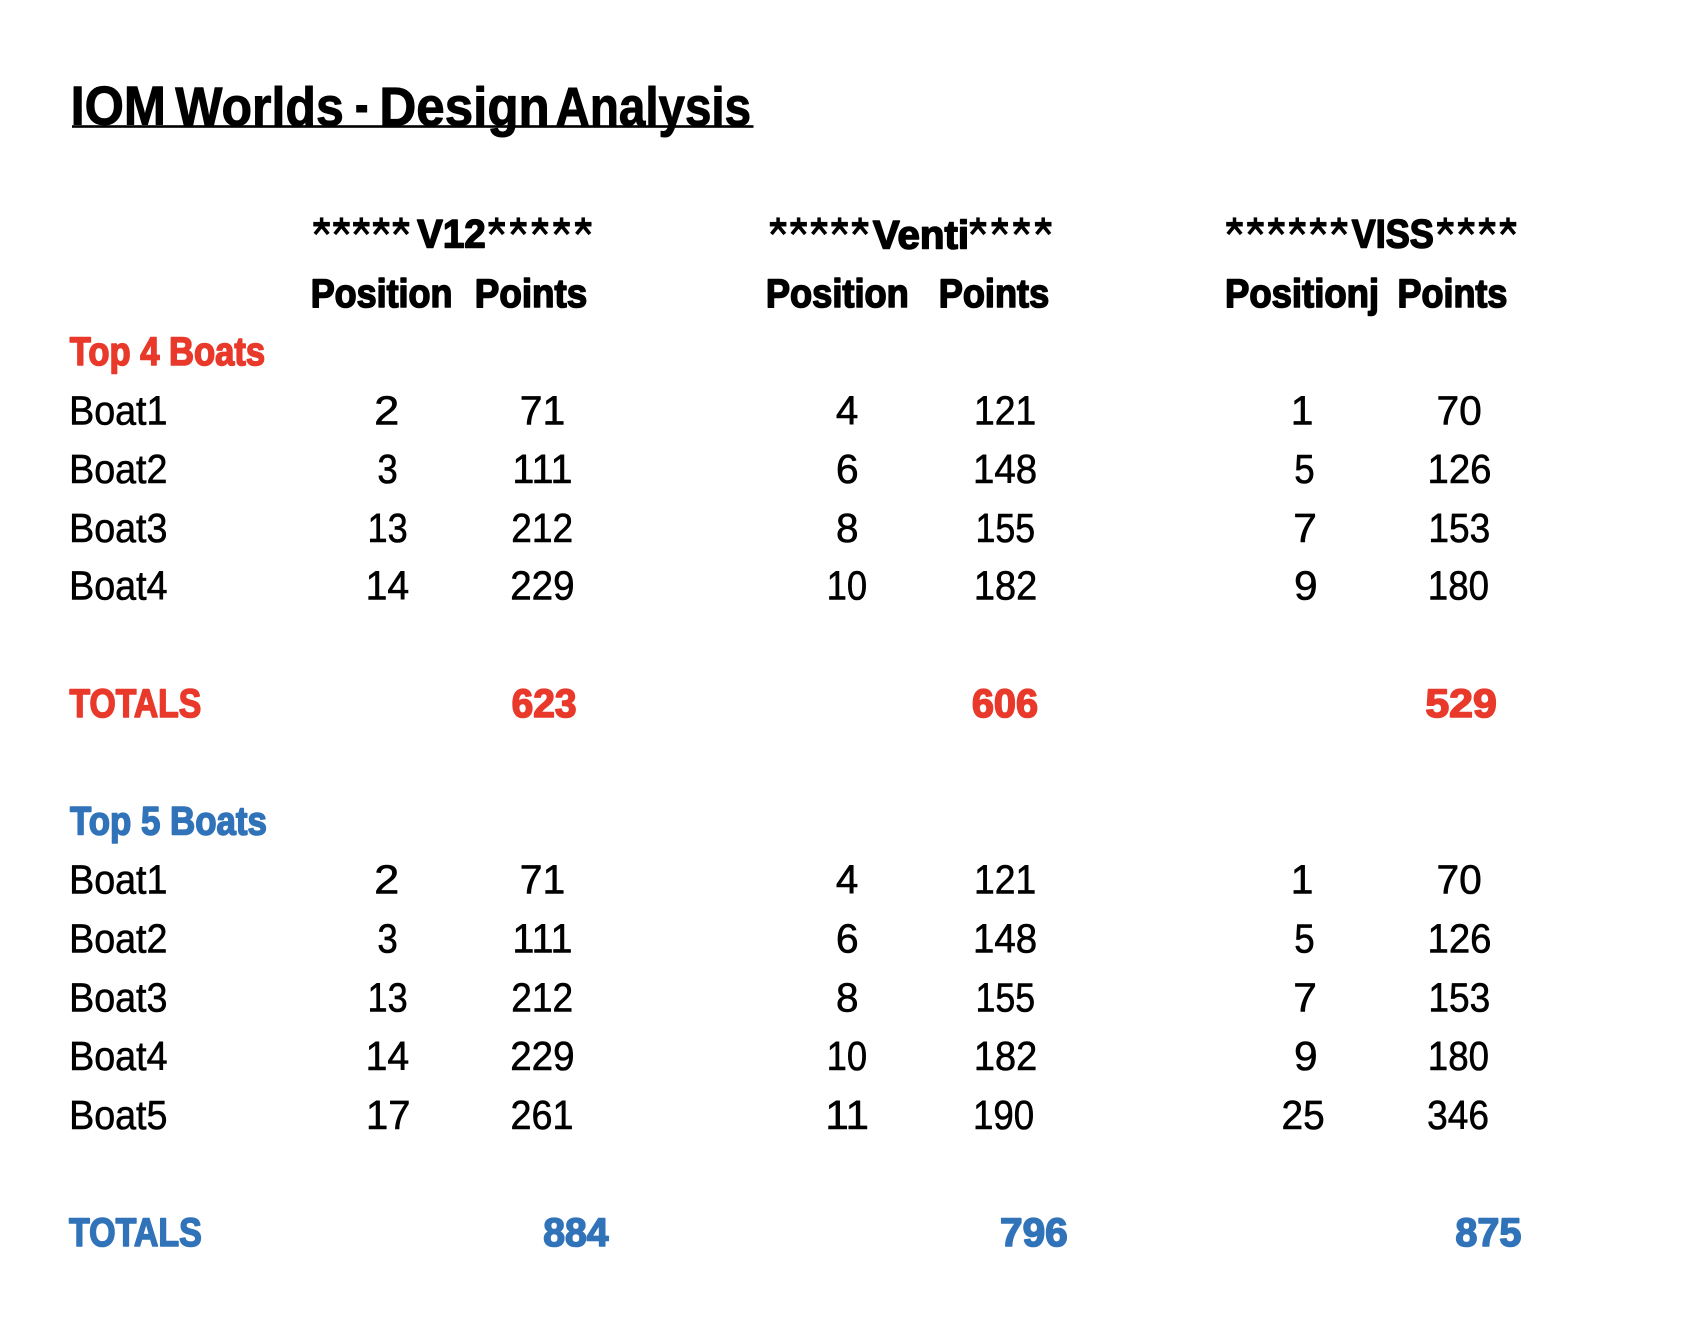  Describe the element at coordinates (544, 704) in the screenshot. I see `svg-text: 623` at that location.